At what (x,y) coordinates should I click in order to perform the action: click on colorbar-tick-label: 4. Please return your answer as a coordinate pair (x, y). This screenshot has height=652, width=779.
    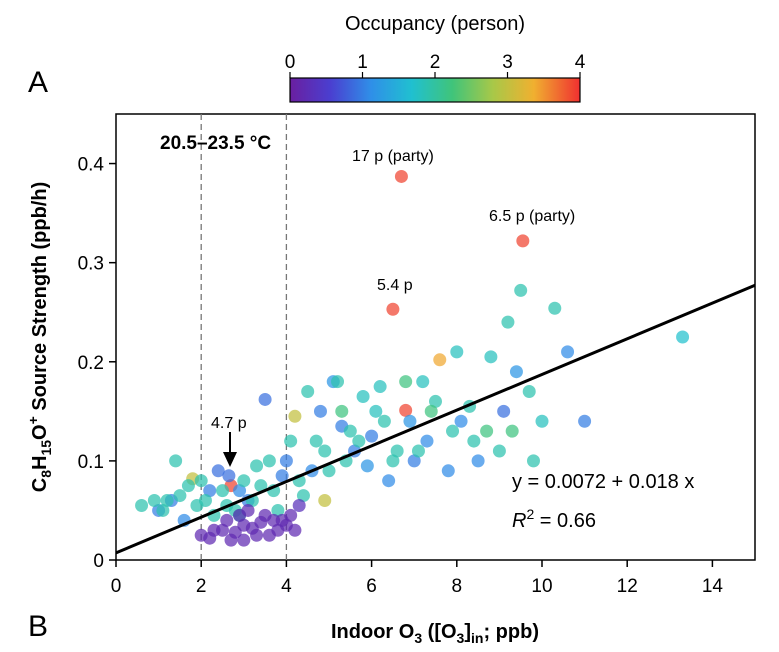
    Looking at the image, I should click on (580, 62).